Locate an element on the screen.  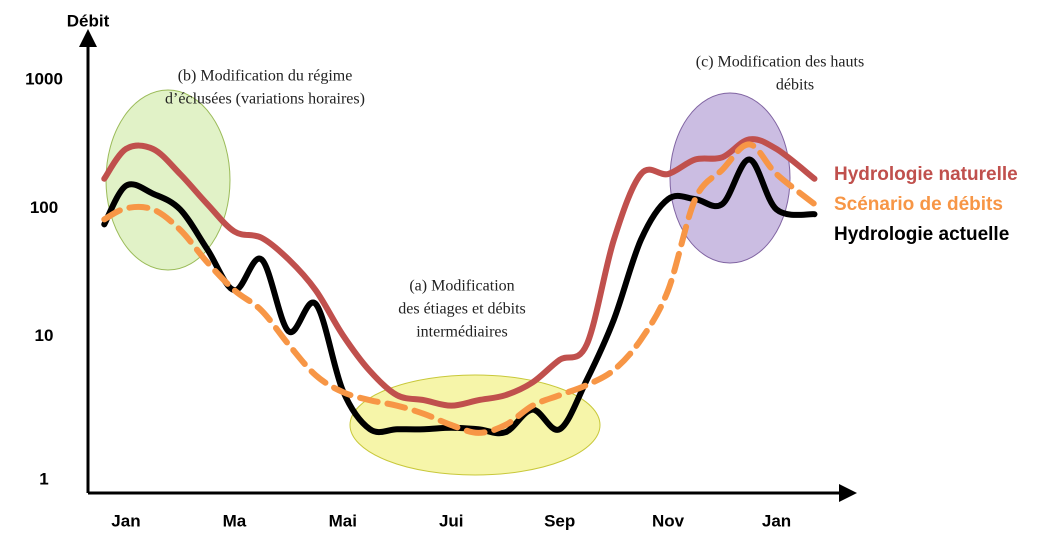
y-tick-label: 100 is located at coordinates (44, 207).